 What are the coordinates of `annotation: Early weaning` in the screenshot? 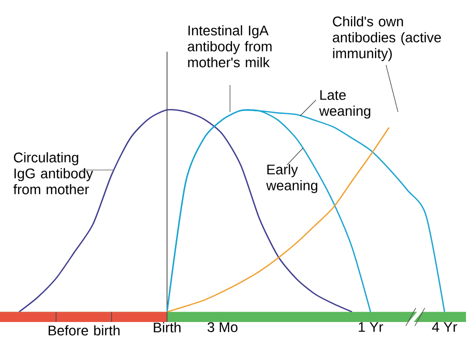 It's located at (292, 179).